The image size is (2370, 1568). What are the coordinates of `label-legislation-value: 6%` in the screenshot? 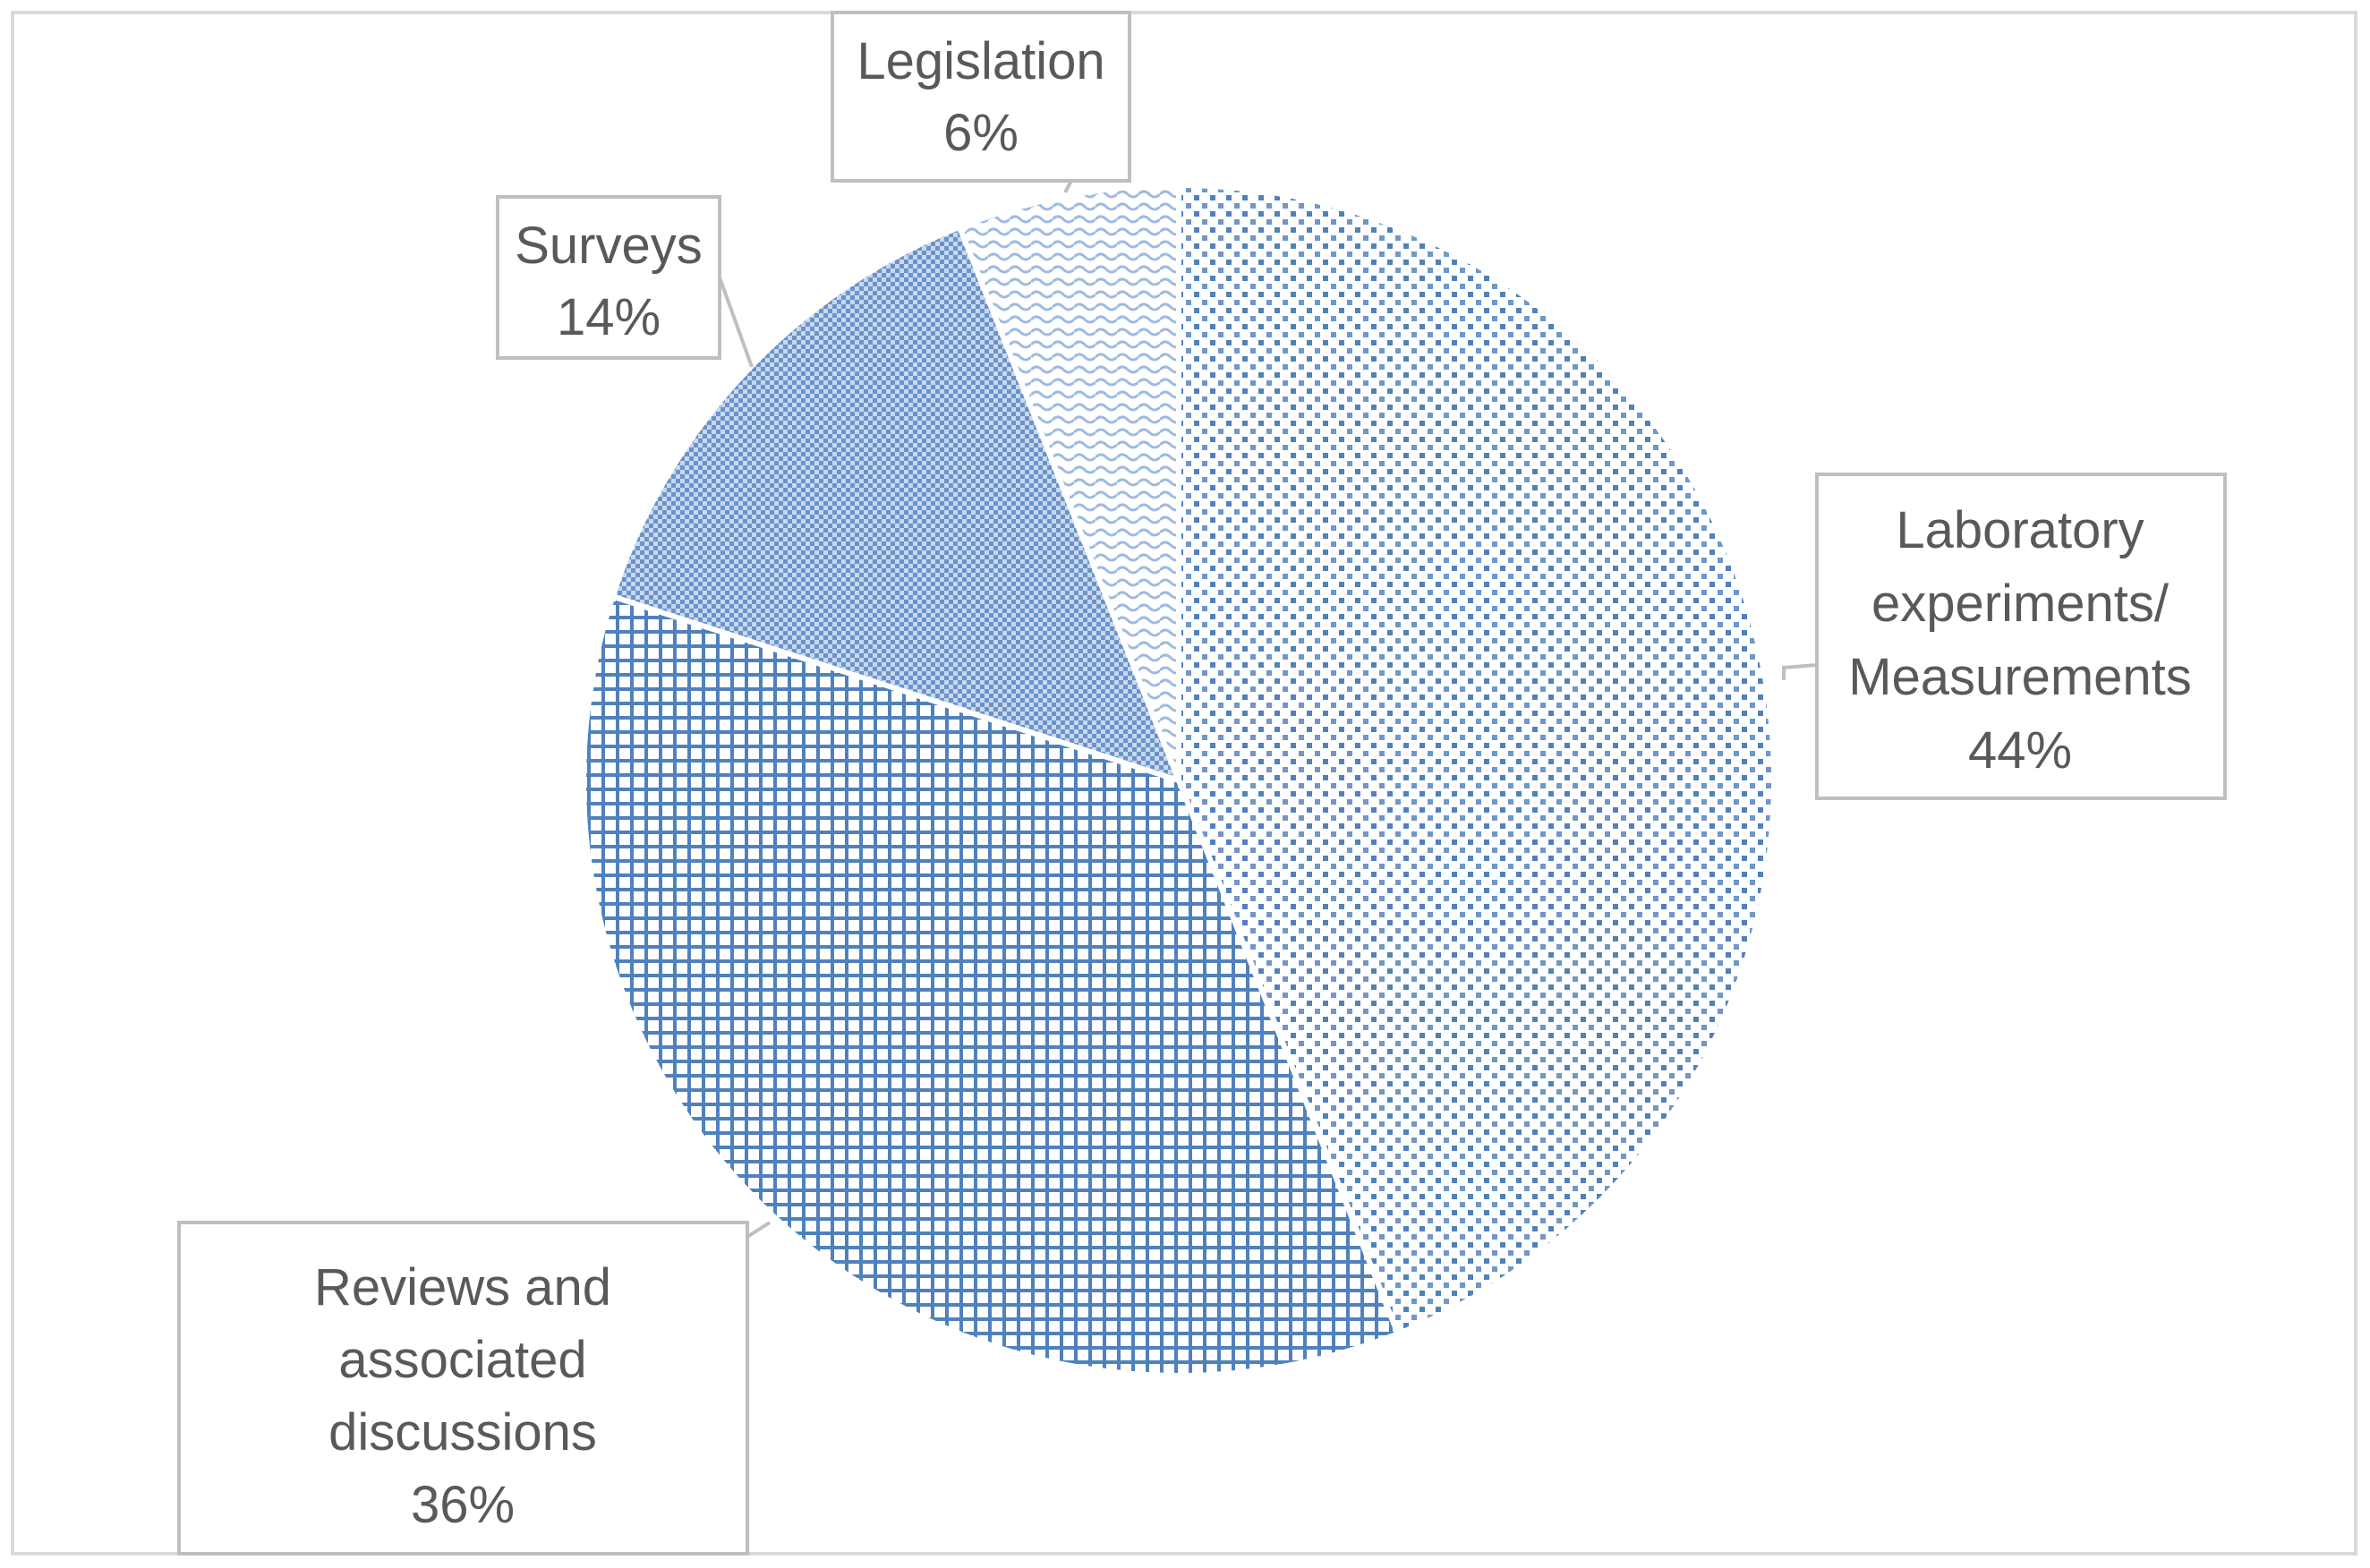 It's located at (981, 133).